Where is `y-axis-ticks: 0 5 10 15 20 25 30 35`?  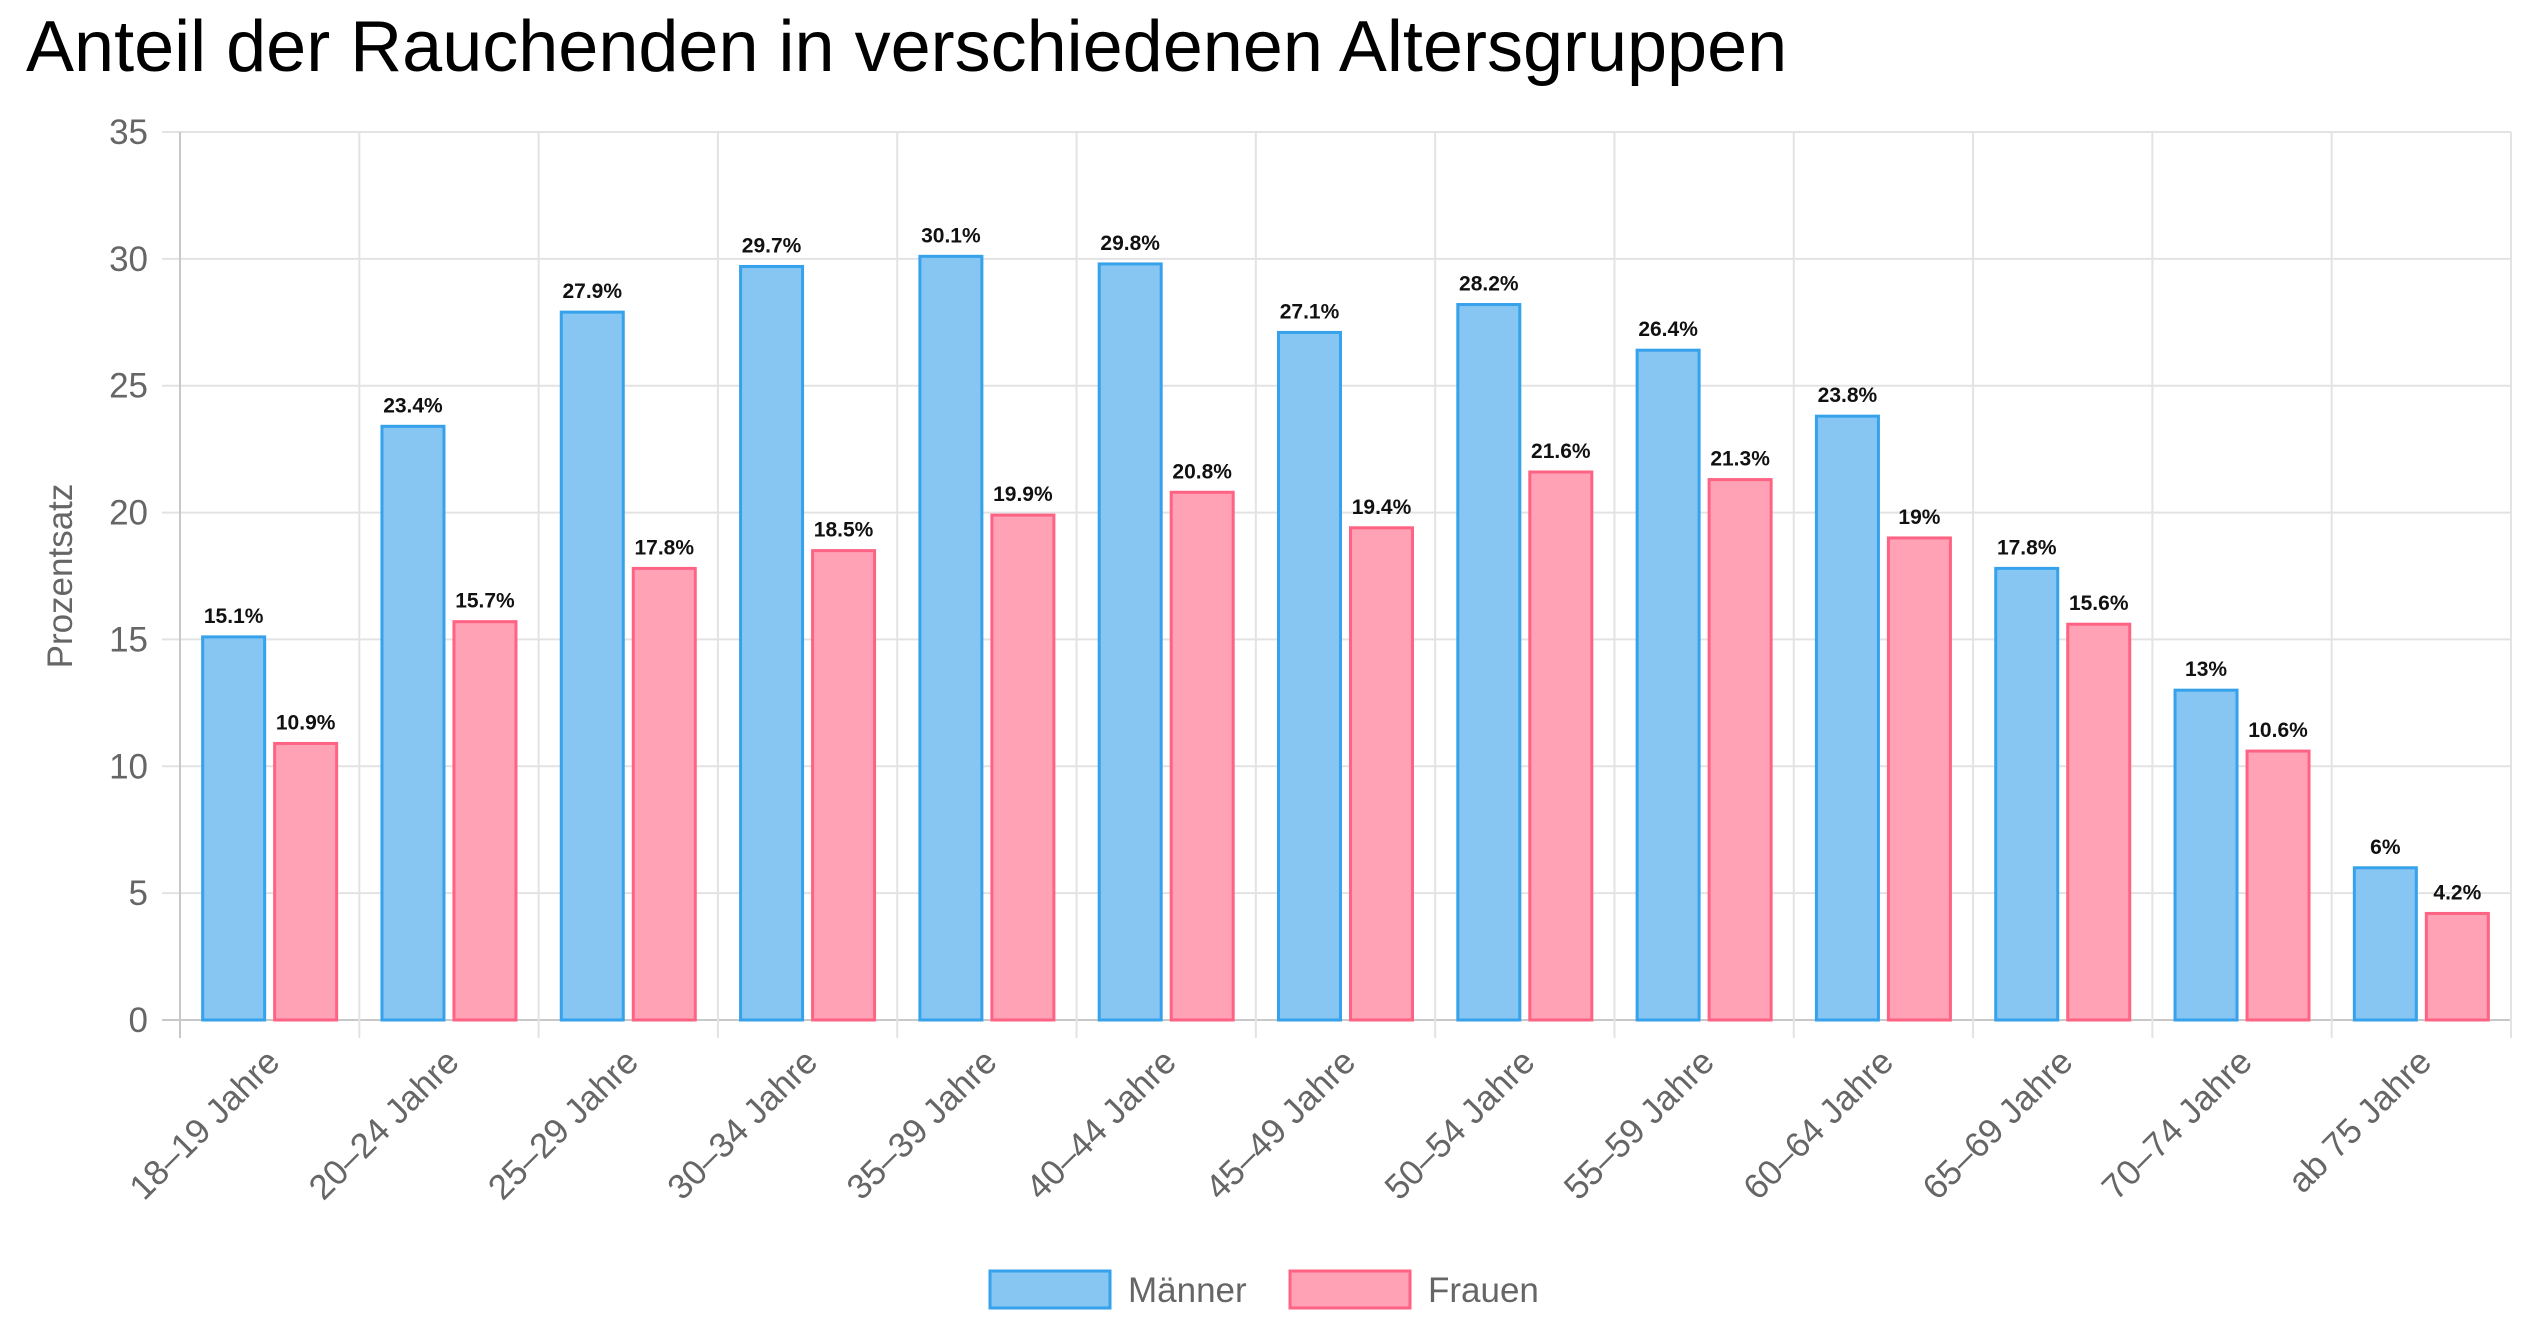
y-axis-ticks: 0 5 10 15 20 25 30 35 is located at coordinates (128, 576).